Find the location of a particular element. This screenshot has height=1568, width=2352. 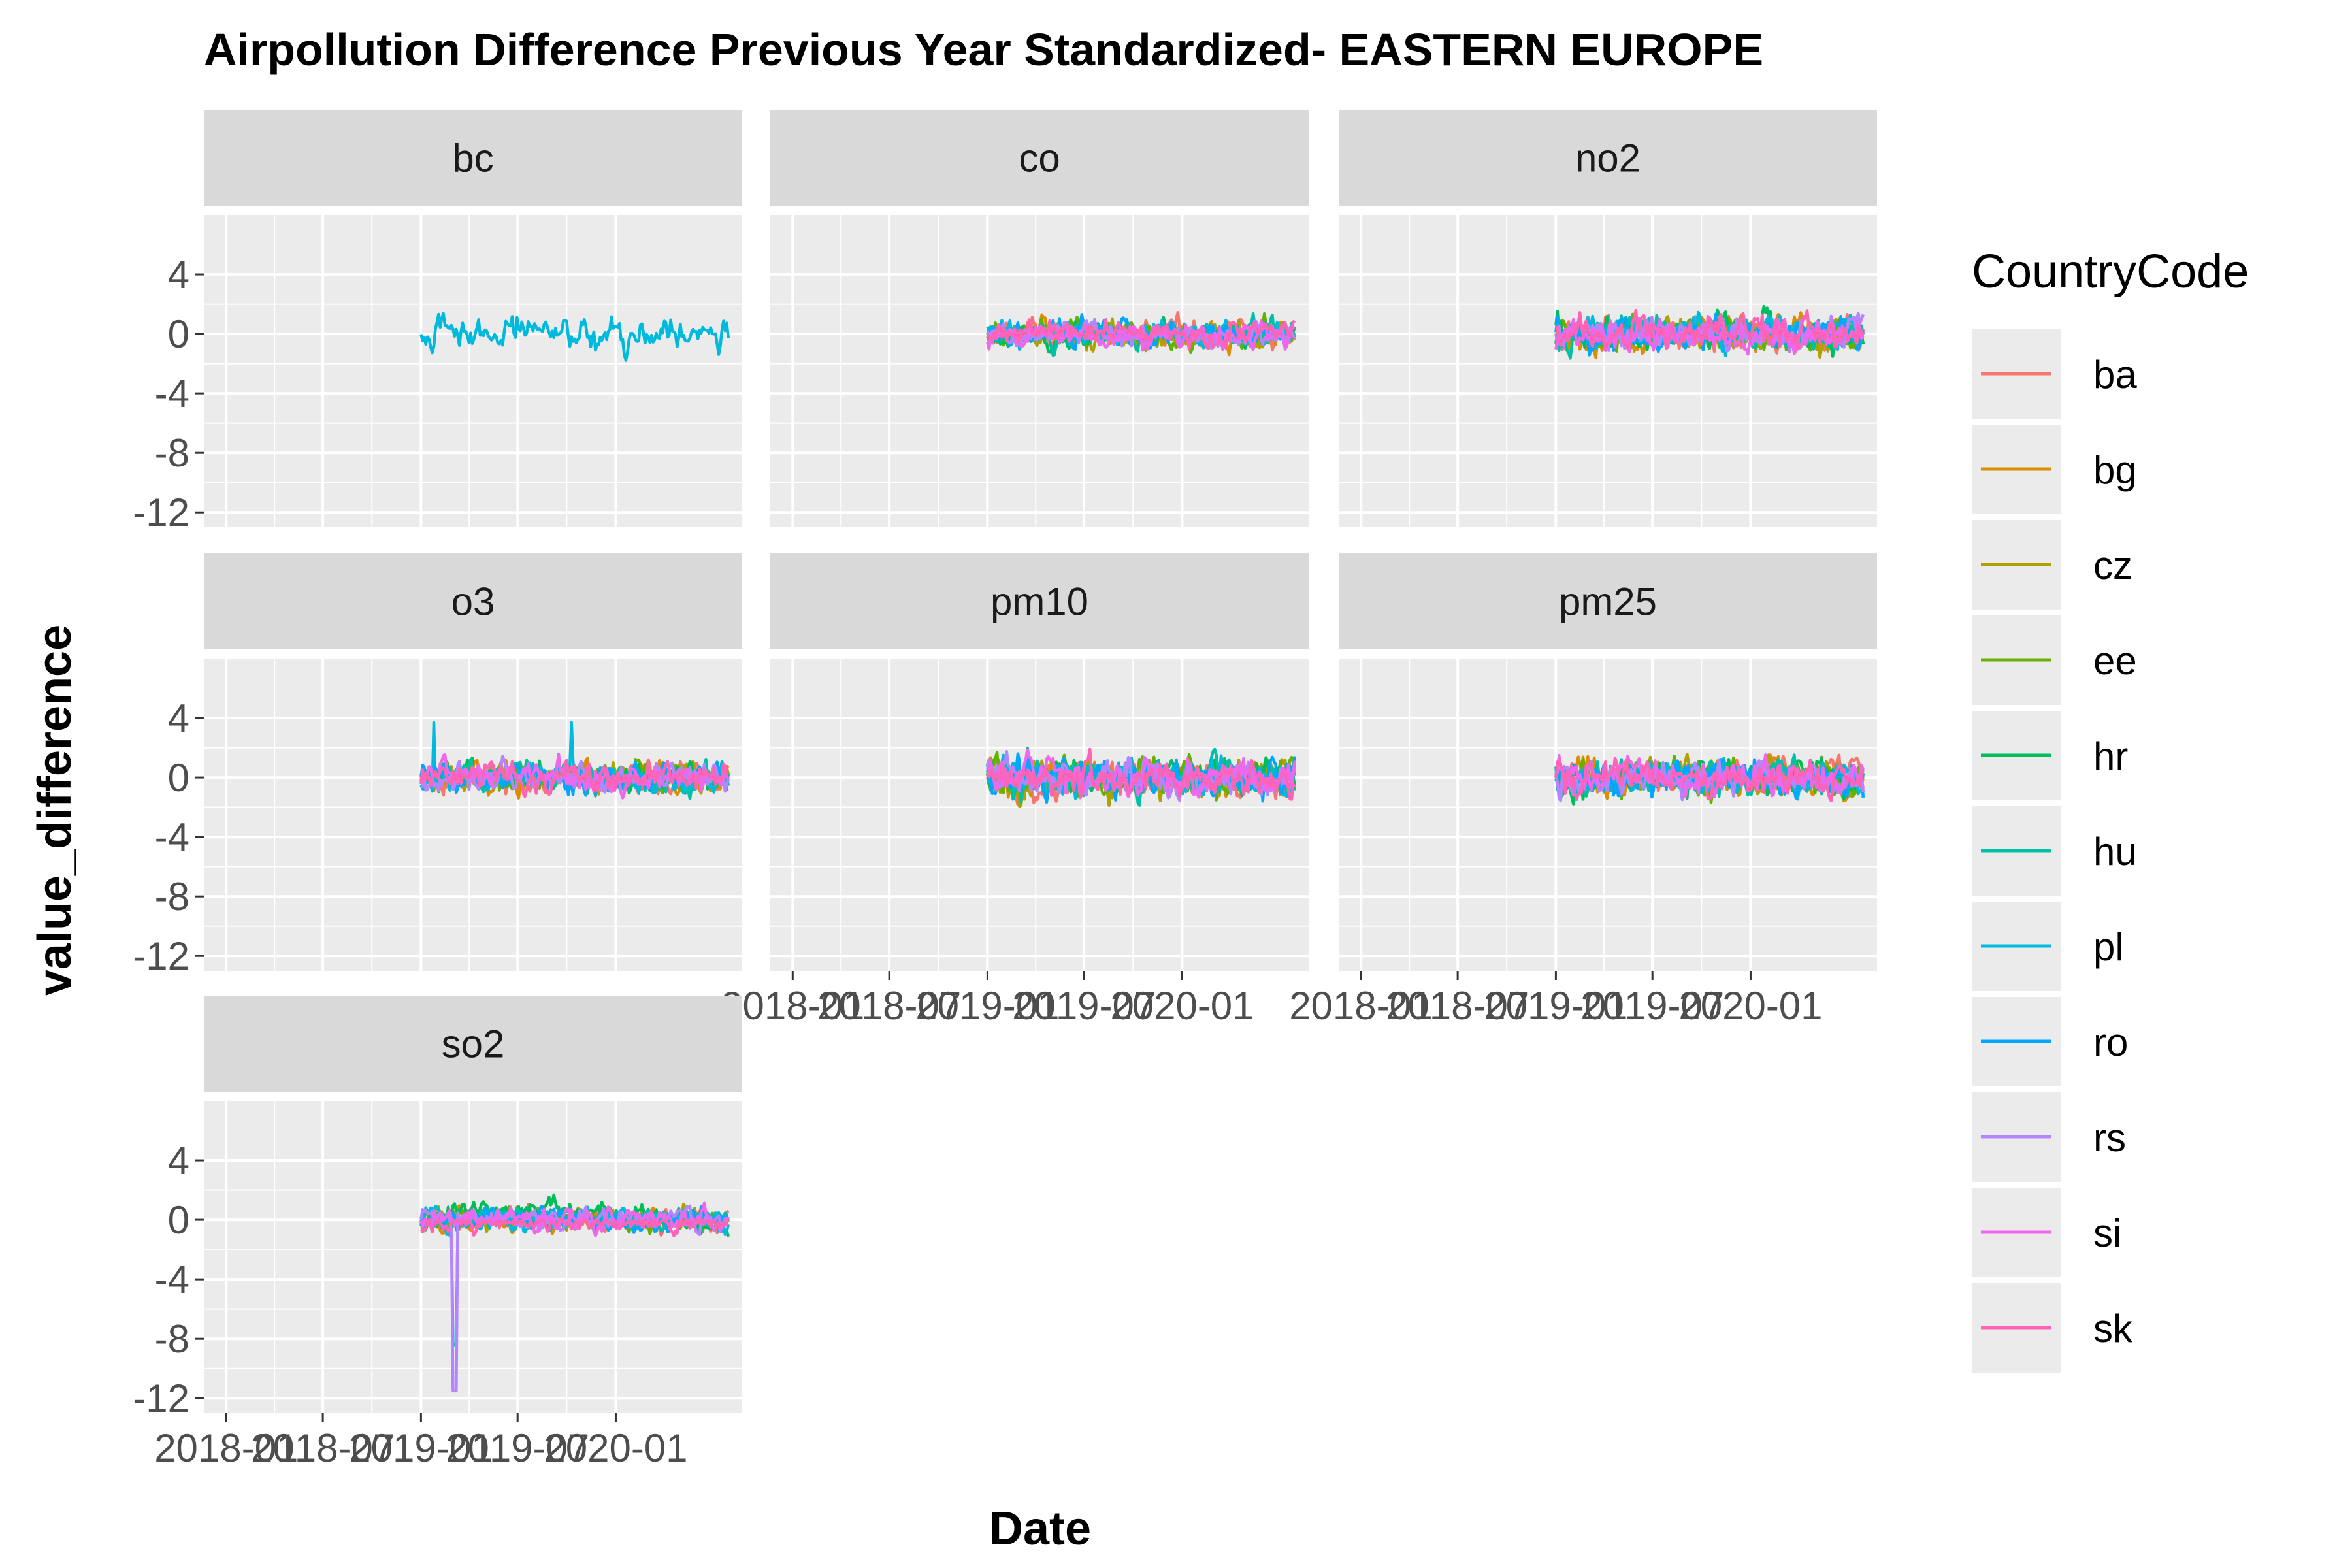

legend-label: ee is located at coordinates (2115, 661).